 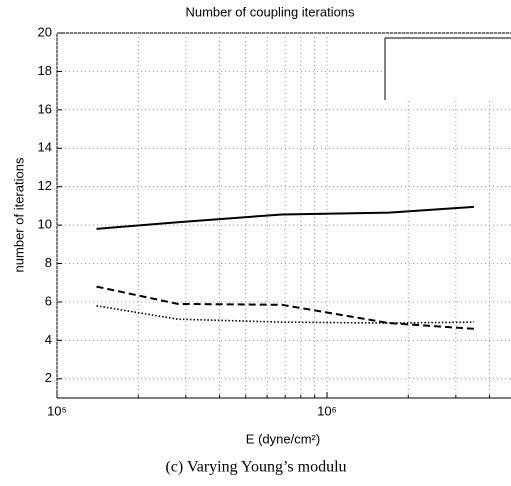 What do you see at coordinates (45, 31) in the screenshot?
I see `y-tick-label: 20` at bounding box center [45, 31].